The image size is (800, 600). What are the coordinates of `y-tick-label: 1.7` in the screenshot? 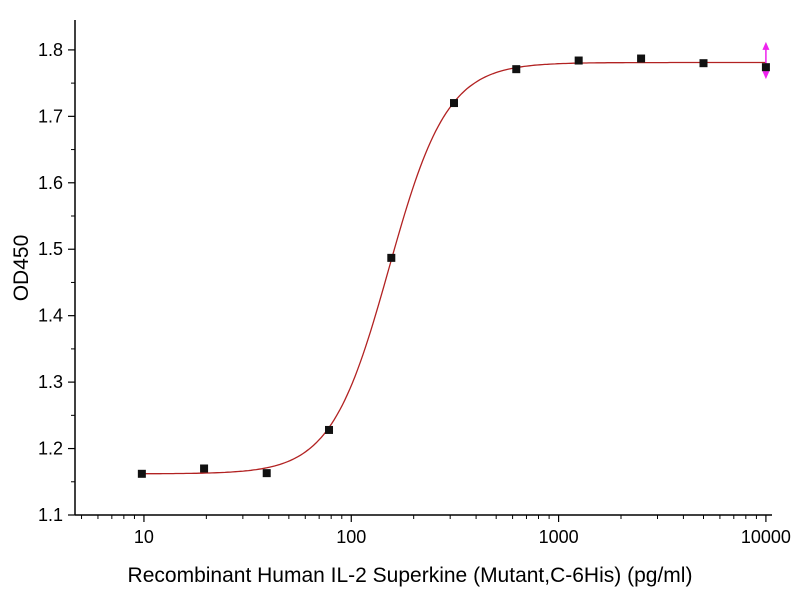 It's located at (50, 116).